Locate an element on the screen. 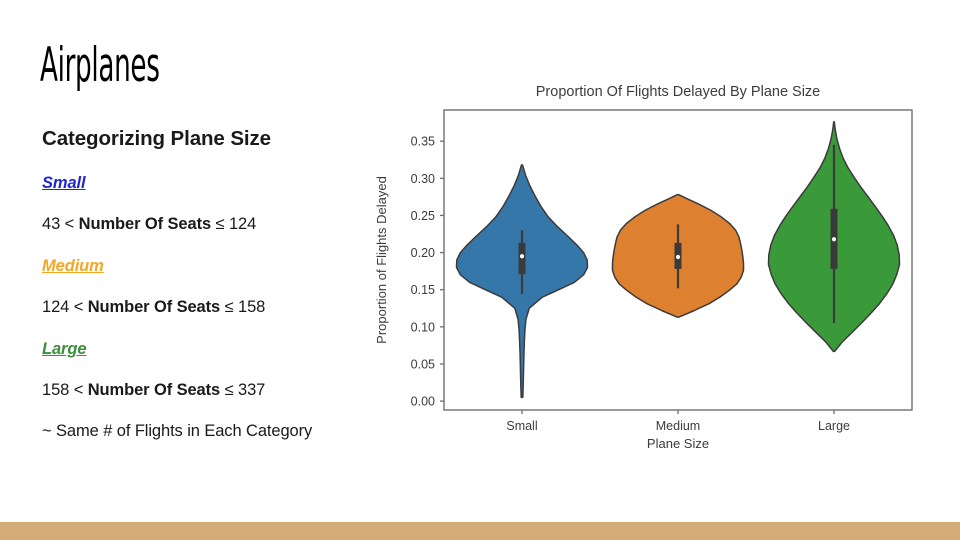 The image size is (960, 540). bottom-accent-bar is located at coordinates (480, 531).